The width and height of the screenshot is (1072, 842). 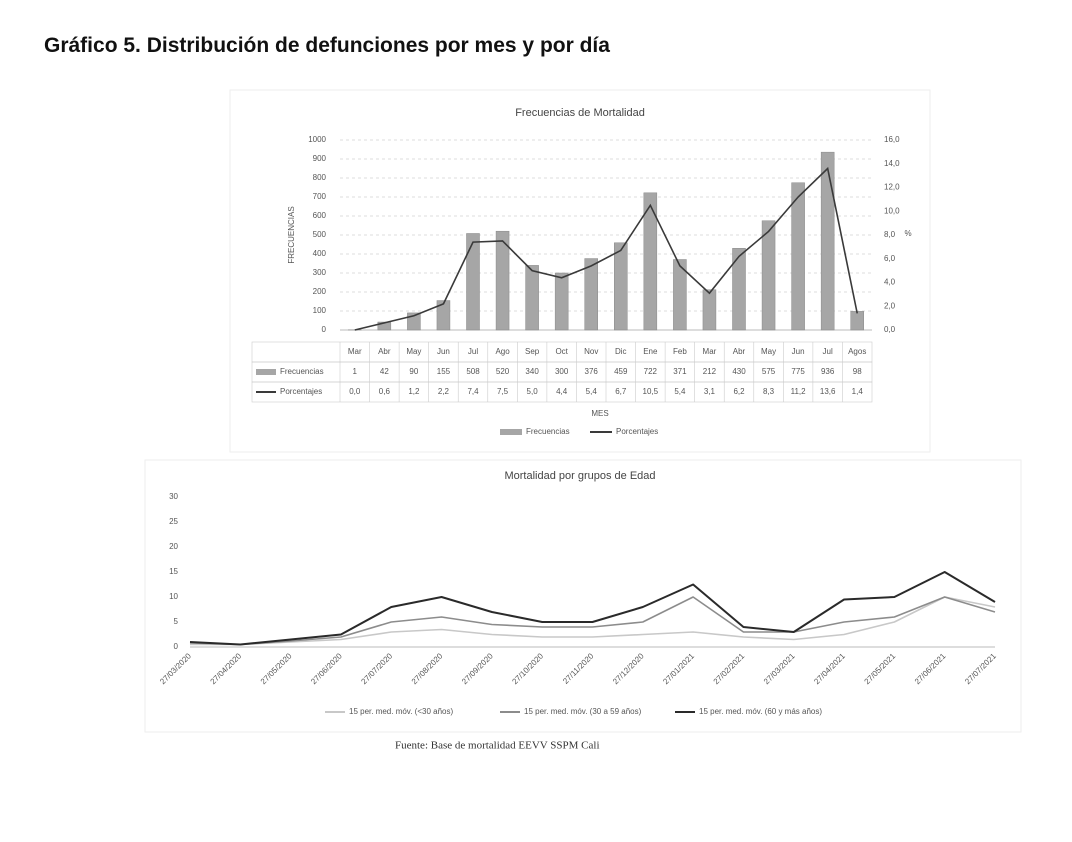 I want to click on y-tick-label: 600, so click(x=320, y=215).